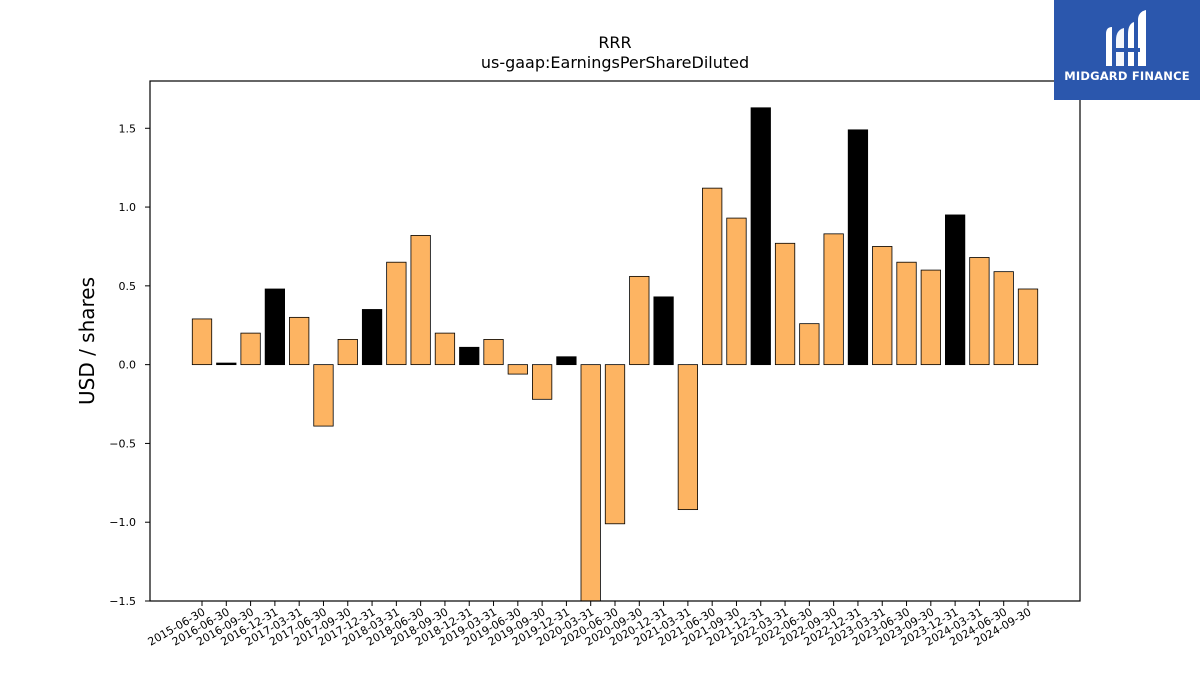 The width and height of the screenshot is (1200, 675). I want to click on y-tick-label: 0.5, so click(128, 286).